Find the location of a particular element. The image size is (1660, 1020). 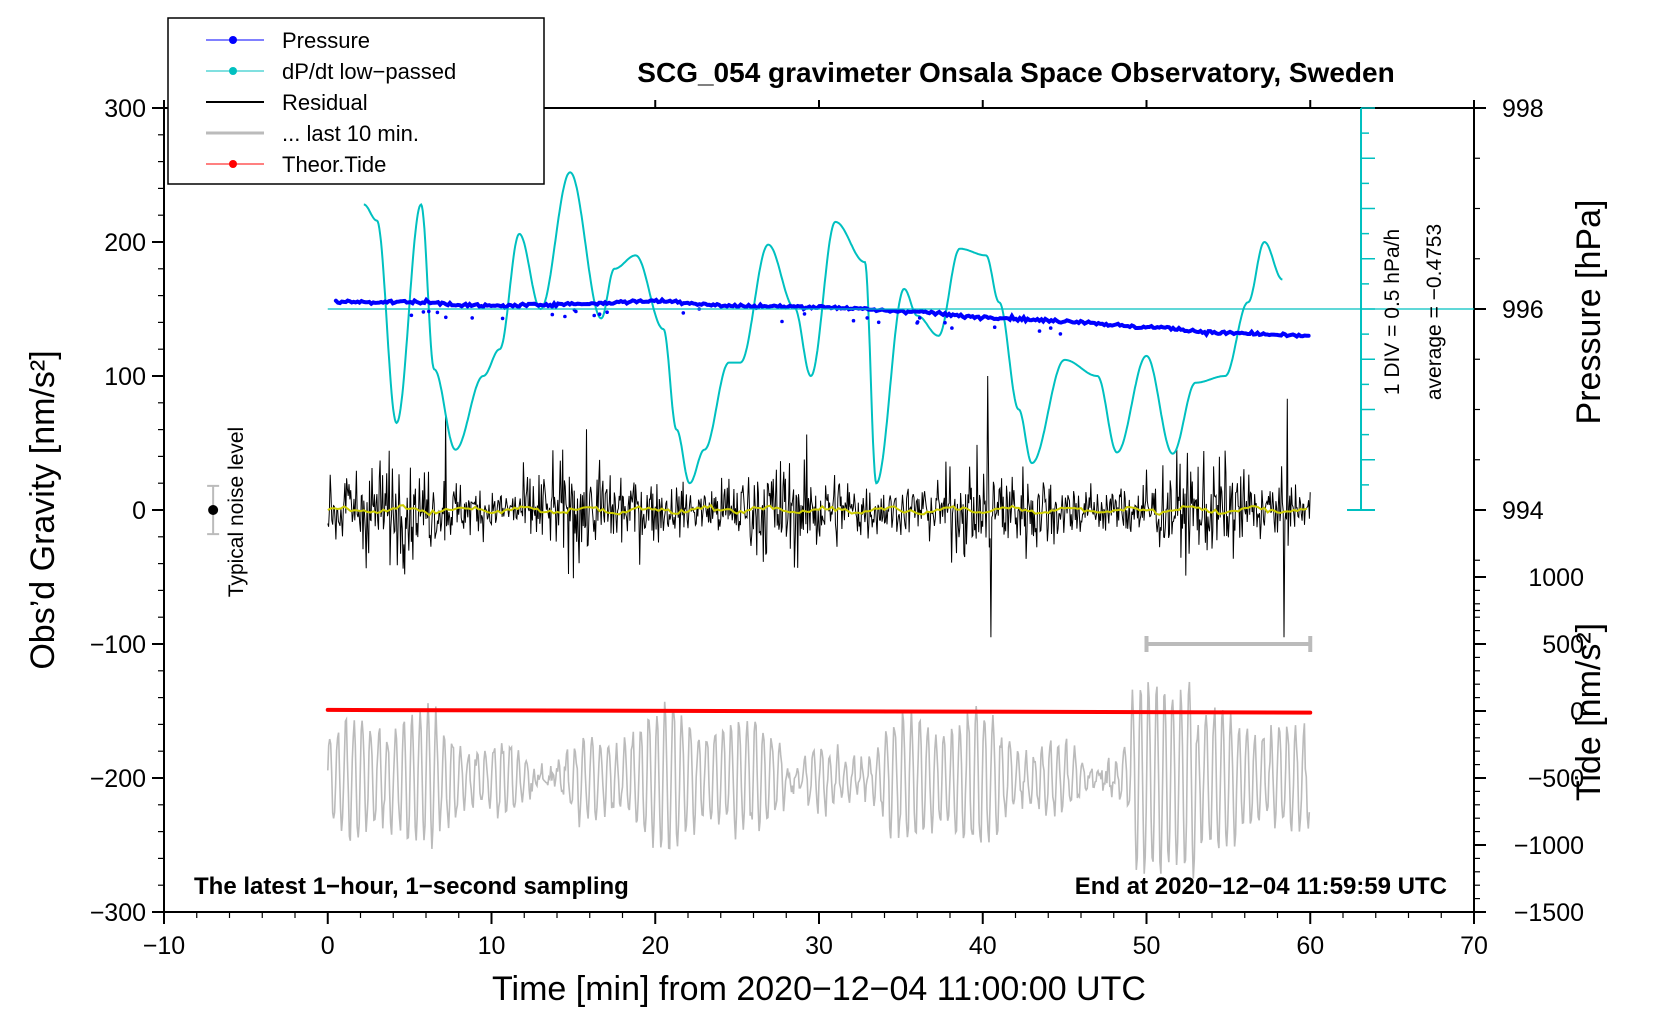

pressure-series is located at coordinates (822, 317).